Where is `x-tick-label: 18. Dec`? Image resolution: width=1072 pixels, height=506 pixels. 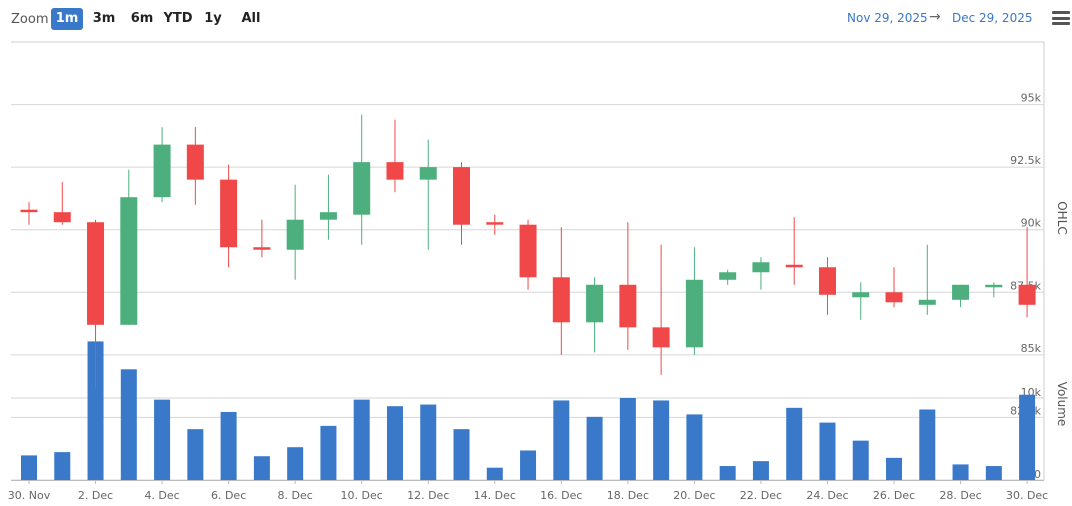
x-tick-label: 18. Dec is located at coordinates (628, 495).